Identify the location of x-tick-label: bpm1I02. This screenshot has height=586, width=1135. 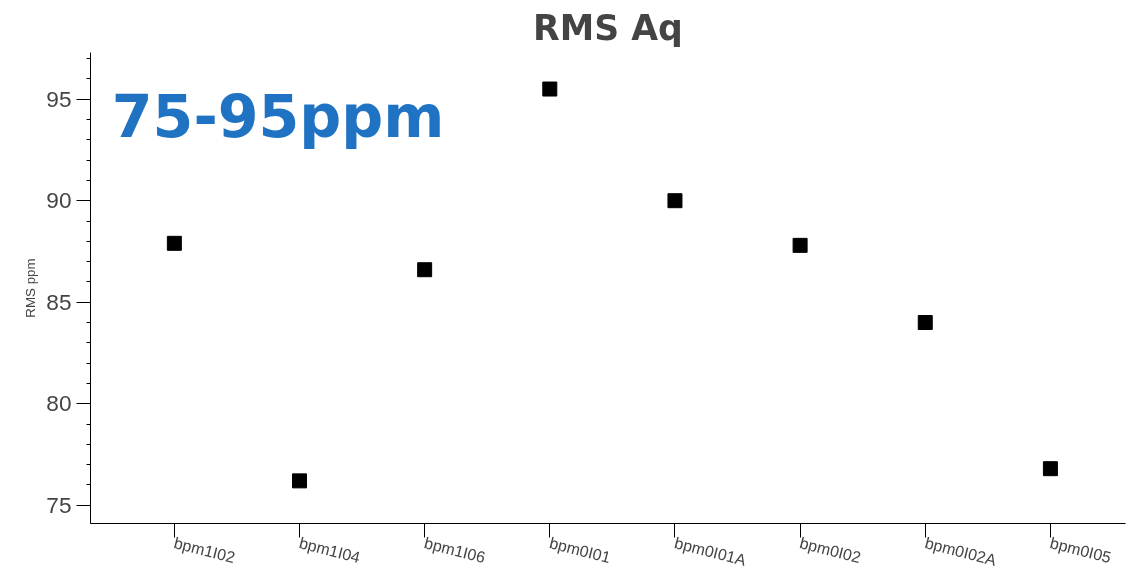
(204, 550).